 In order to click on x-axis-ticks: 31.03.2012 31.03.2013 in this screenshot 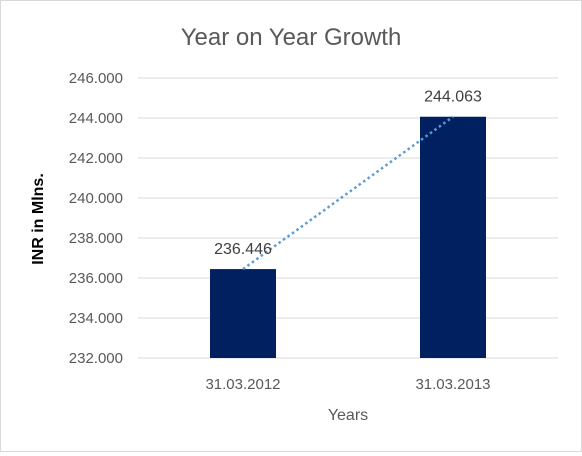, I will do `click(347, 384)`.